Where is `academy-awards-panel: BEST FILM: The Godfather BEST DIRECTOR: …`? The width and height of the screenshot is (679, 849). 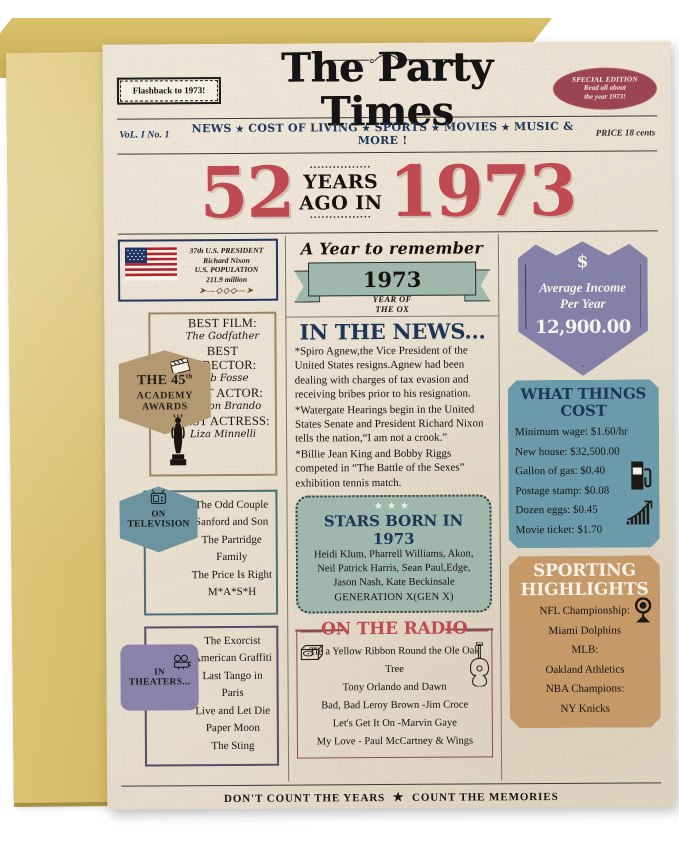
academy-awards-panel: BEST FILM: The Godfather BEST DIRECTOR: … is located at coordinates (198, 396).